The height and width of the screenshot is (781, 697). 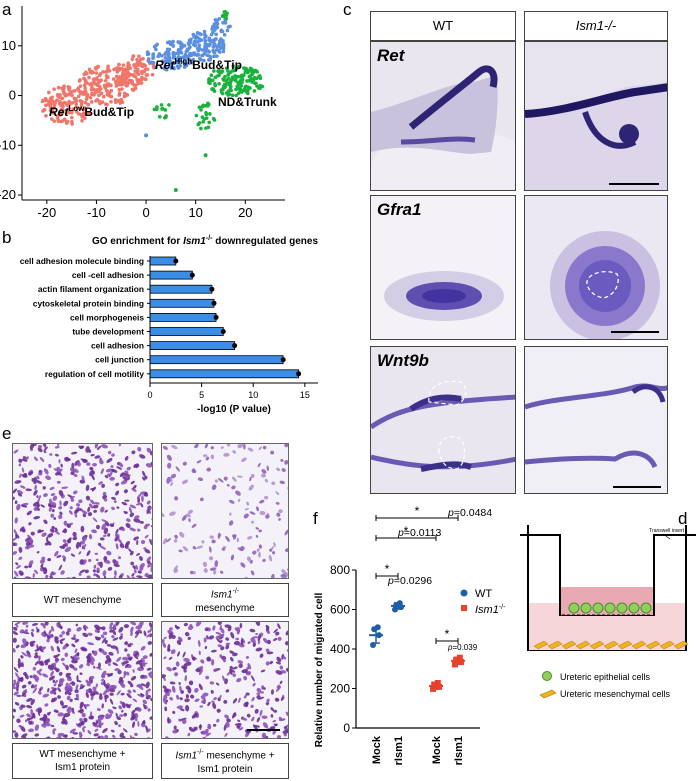 What do you see at coordinates (82, 261) in the screenshot?
I see `go-term-label: cell adhesion molecule binding` at bounding box center [82, 261].